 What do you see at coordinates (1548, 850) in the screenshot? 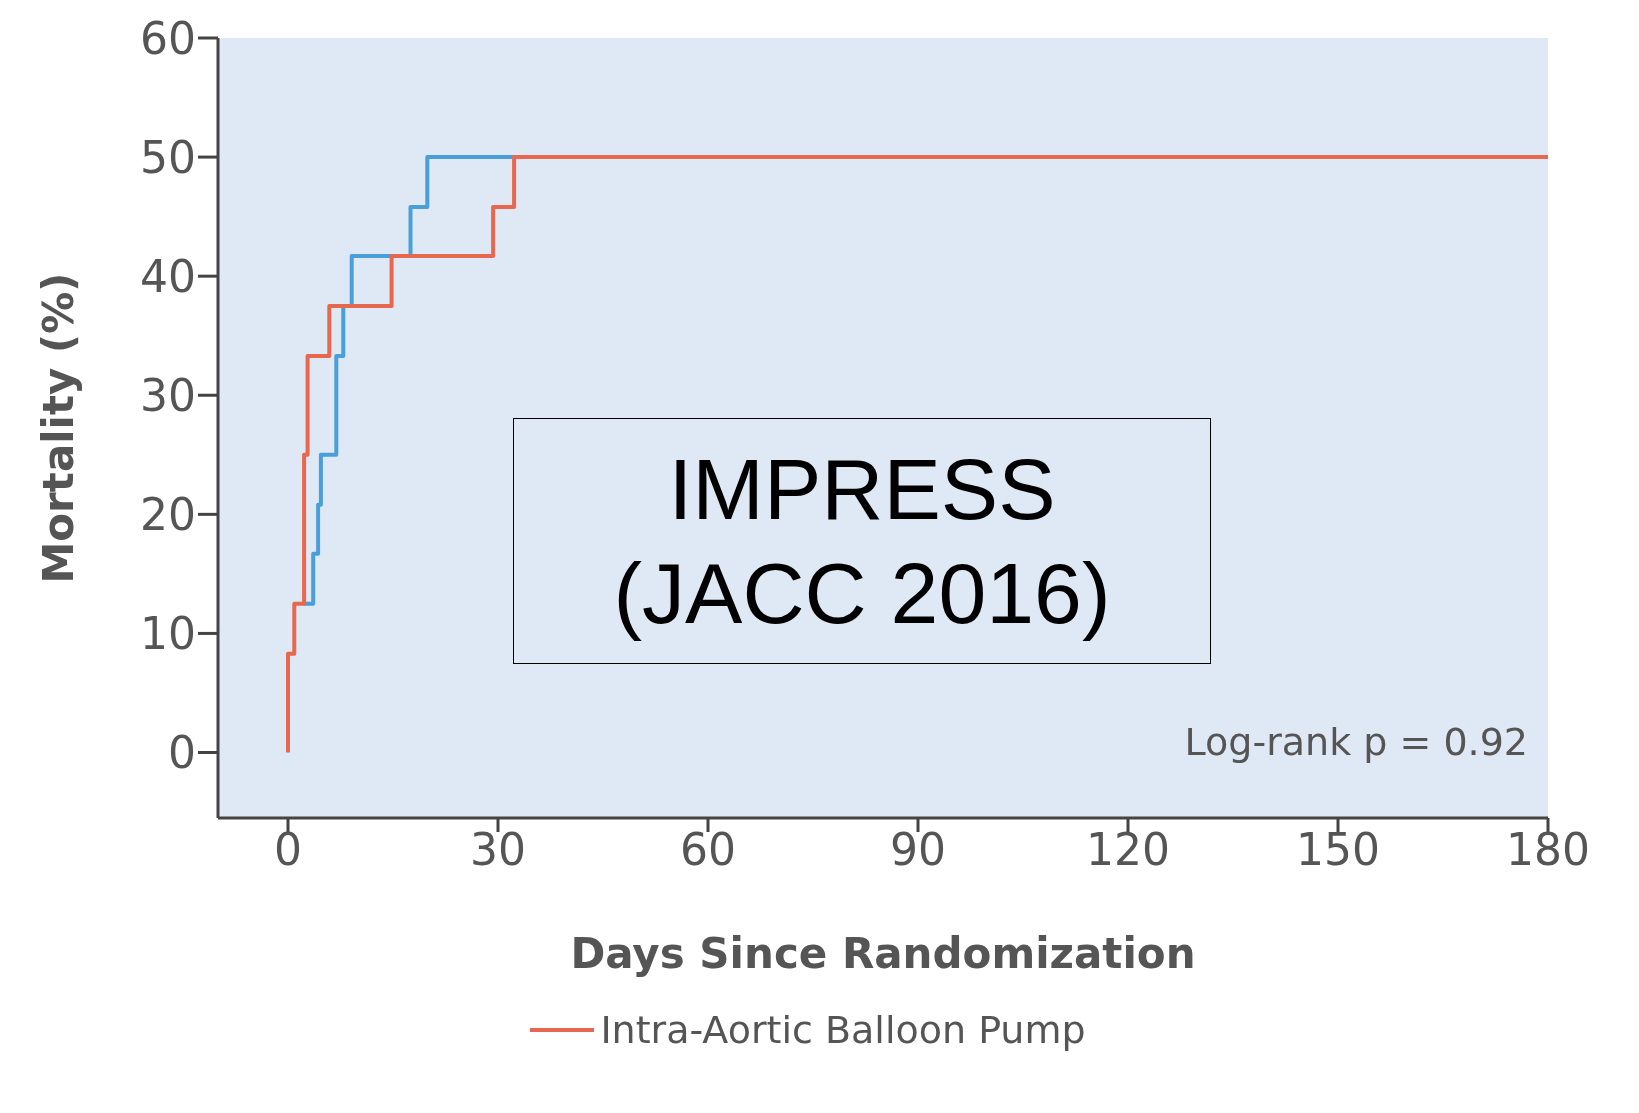
I see `x-tick-label: 180` at bounding box center [1548, 850].